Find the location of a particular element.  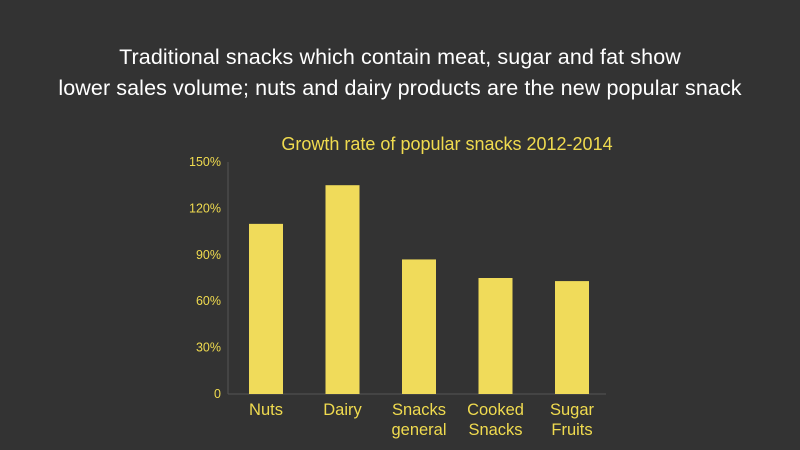

y-tick-label: 0 is located at coordinates (217, 394).